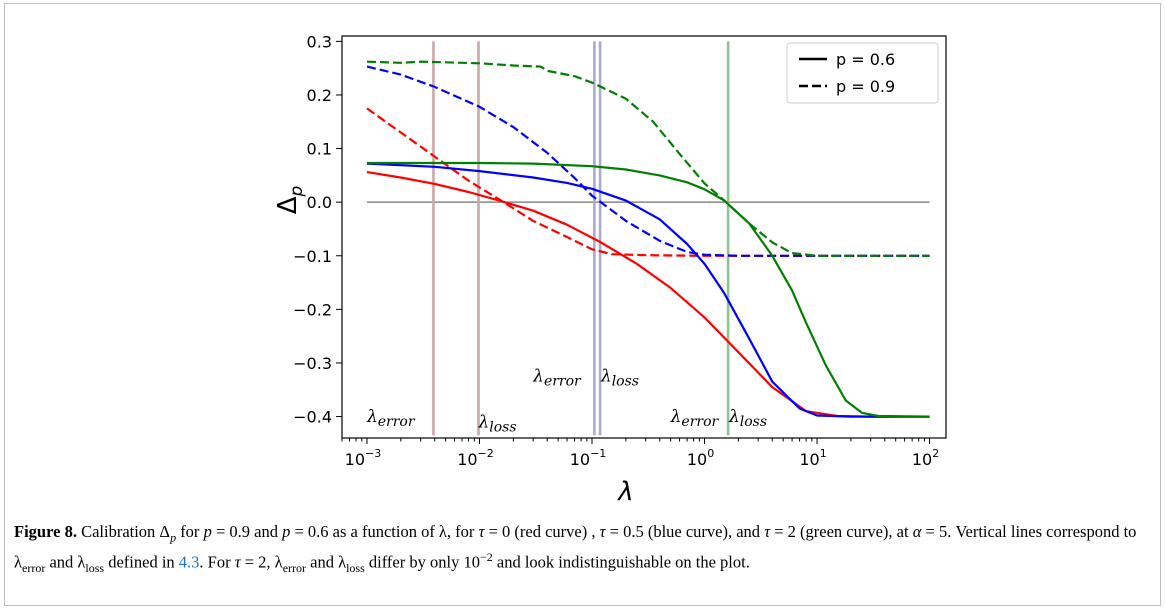  I want to click on caption-segment: . For, so click(217, 562).